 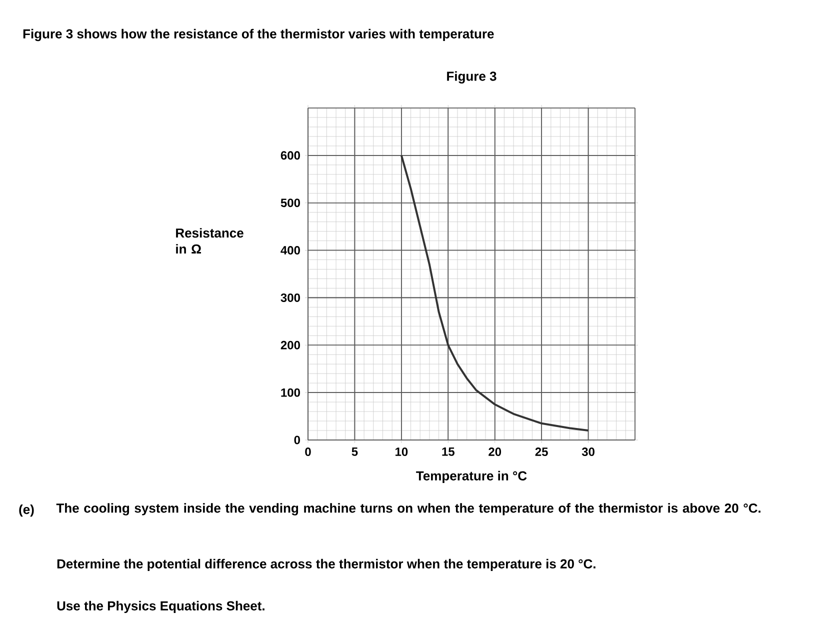 What do you see at coordinates (408, 509) in the screenshot?
I see `text: The cooling system inside the vending machine turns on when the temperature of the thermistor is above 20 °C.` at bounding box center [408, 509].